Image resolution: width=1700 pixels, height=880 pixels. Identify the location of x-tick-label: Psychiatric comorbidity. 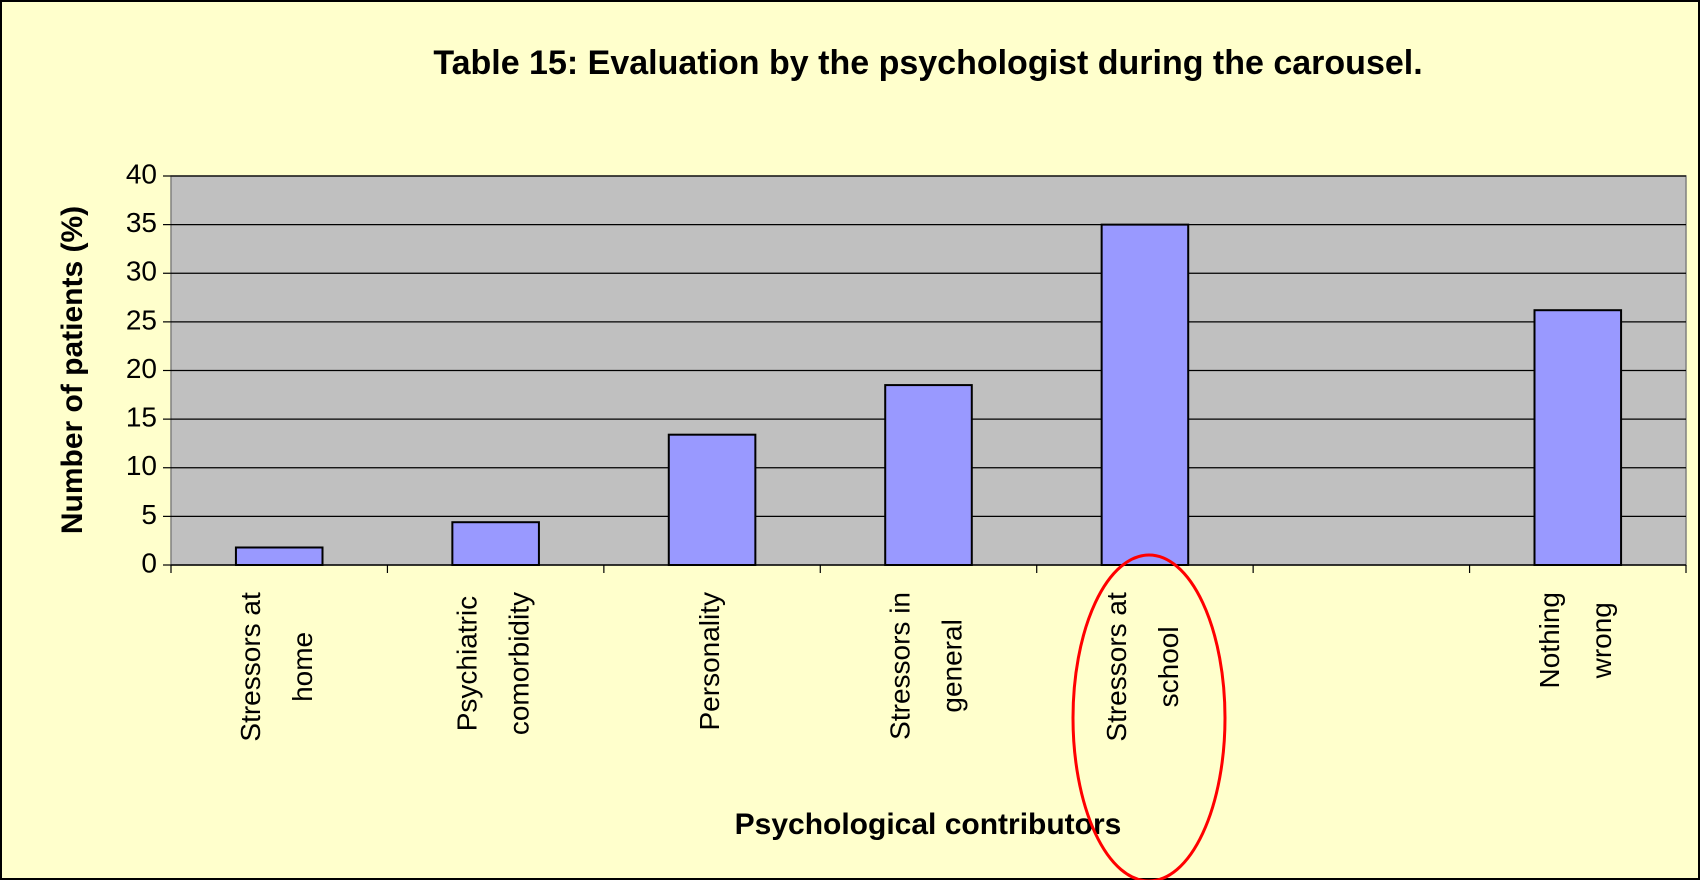
(493, 663).